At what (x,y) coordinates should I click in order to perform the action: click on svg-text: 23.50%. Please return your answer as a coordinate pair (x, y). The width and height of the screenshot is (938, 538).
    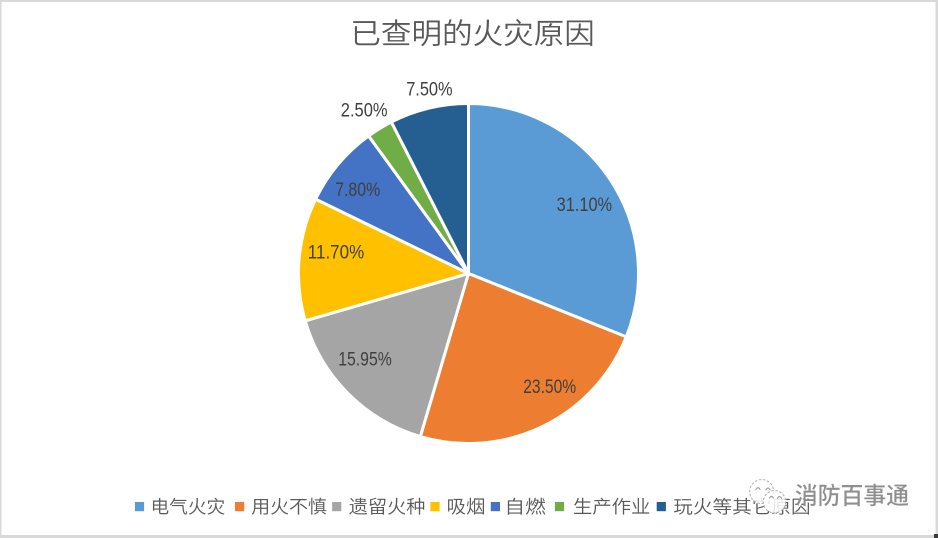
    Looking at the image, I should click on (549, 387).